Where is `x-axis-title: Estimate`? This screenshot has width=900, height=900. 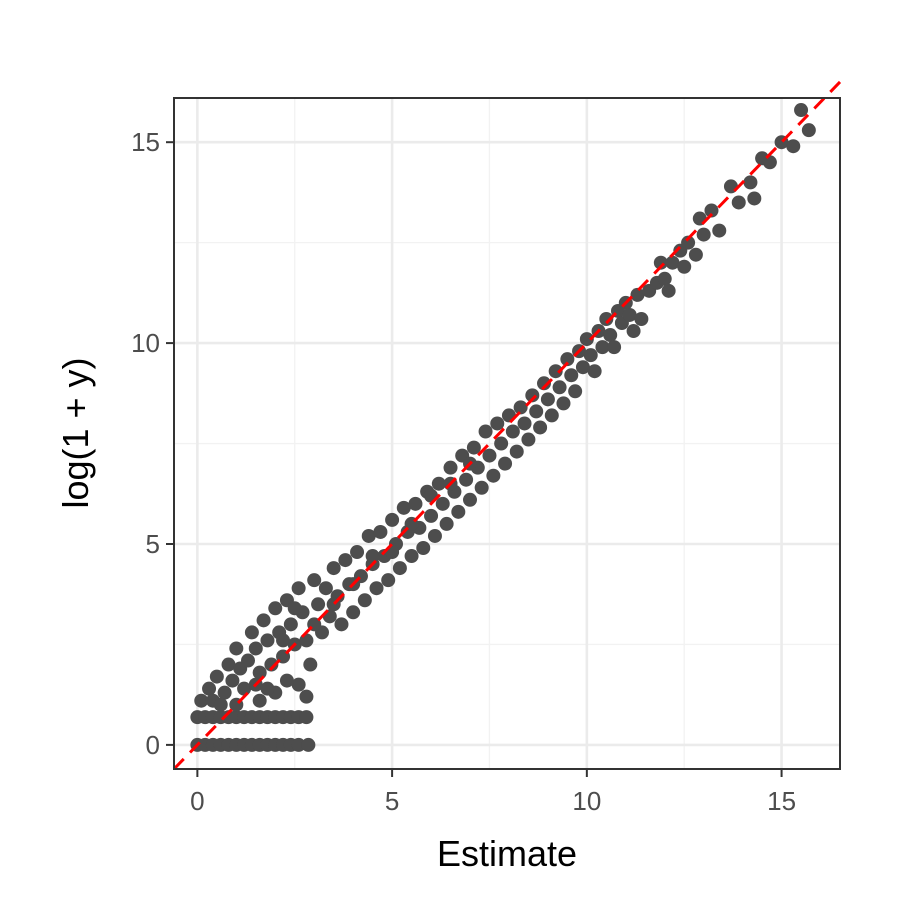 x-axis-title: Estimate is located at coordinates (507, 853).